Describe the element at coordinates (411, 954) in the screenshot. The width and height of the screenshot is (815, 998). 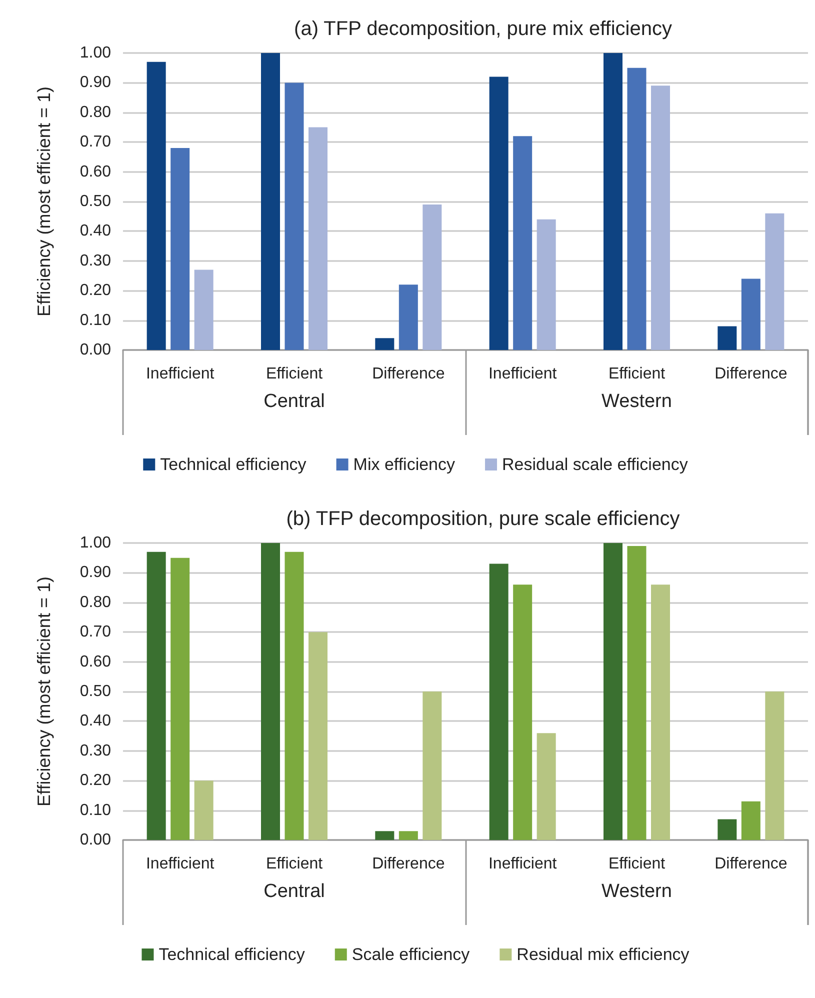
I see `legend-label: Scale efficiency` at that location.